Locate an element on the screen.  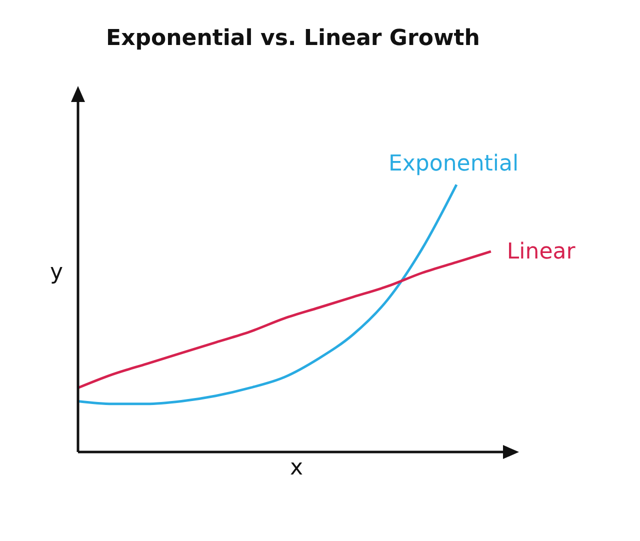
x-axis-title: x is located at coordinates (297, 468).